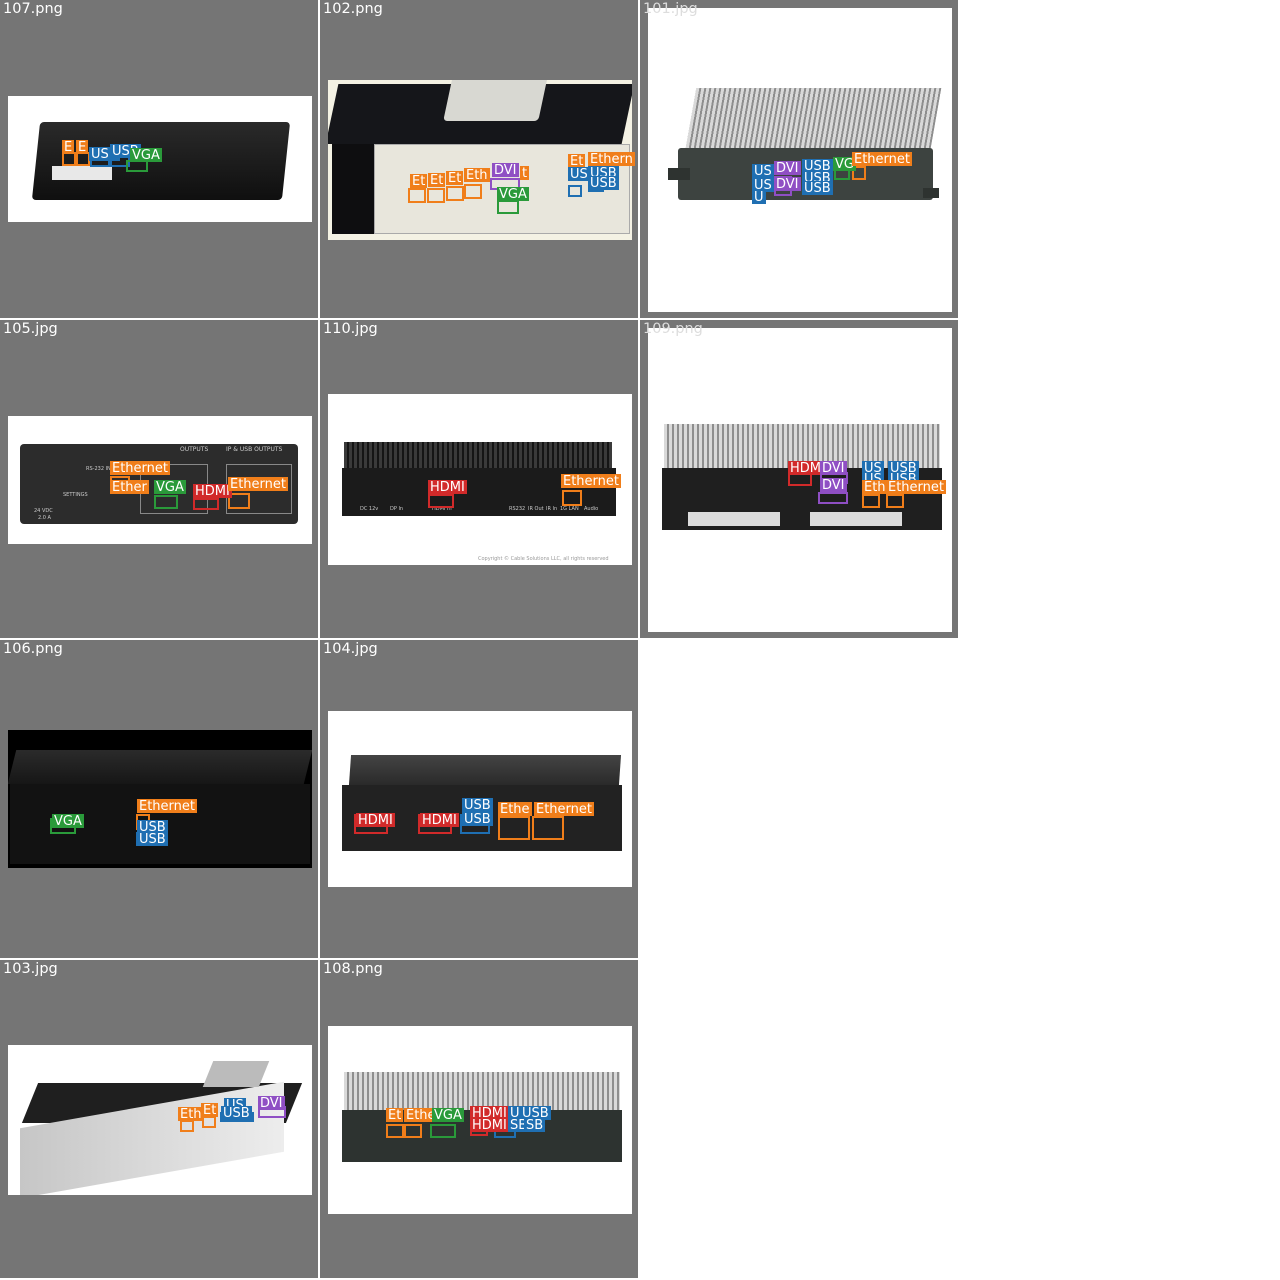 The height and width of the screenshot is (1280, 1280). Describe the element at coordinates (98, 469) in the screenshot. I see `photo-caption: RS-232 IN` at that location.